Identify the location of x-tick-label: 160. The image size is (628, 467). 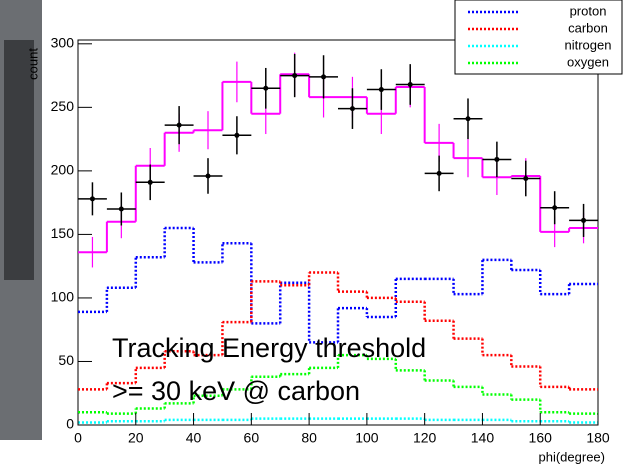
(541, 438).